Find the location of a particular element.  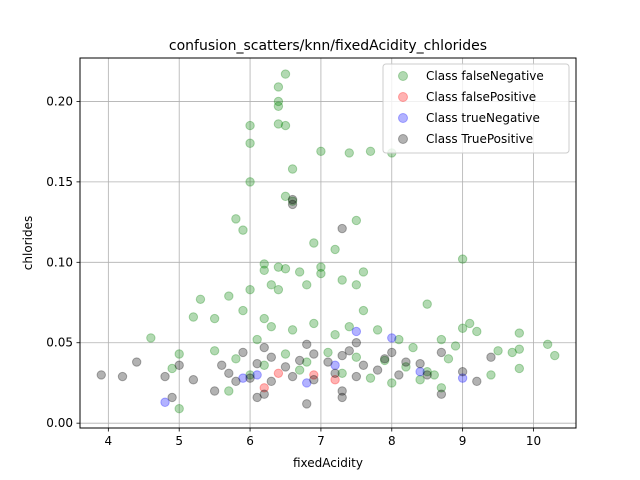

legend-label: Class TruePositive is located at coordinates (479, 139).